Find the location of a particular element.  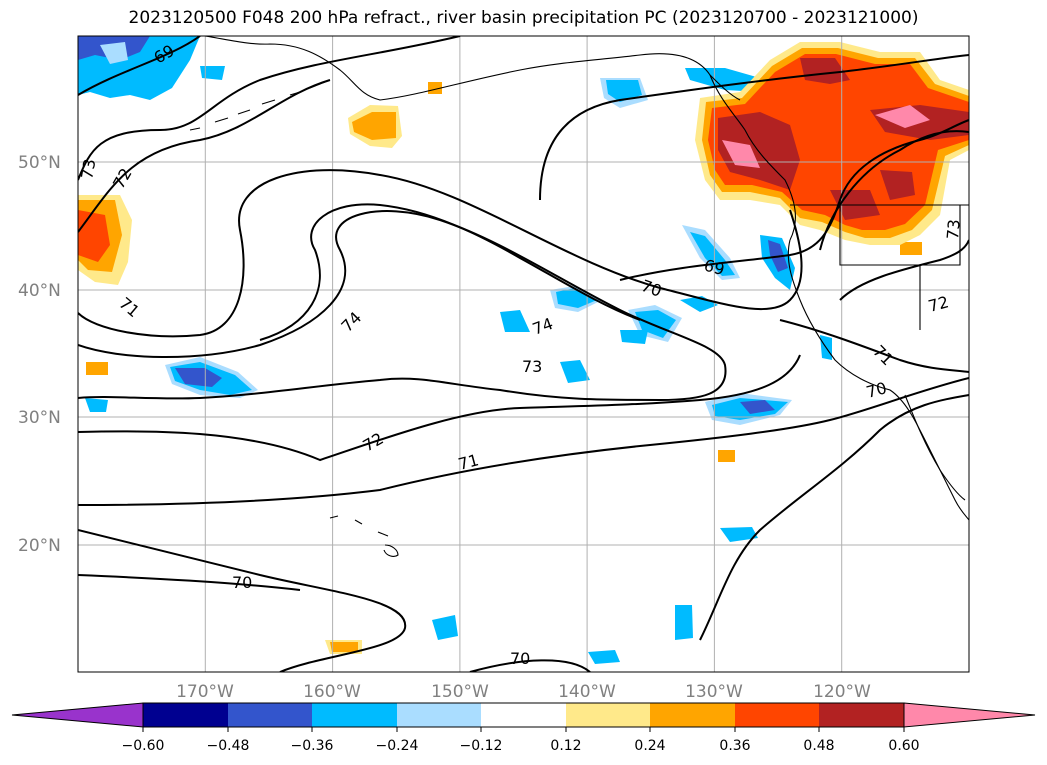

contour-label-71-mid: 71 is located at coordinates (468, 462).